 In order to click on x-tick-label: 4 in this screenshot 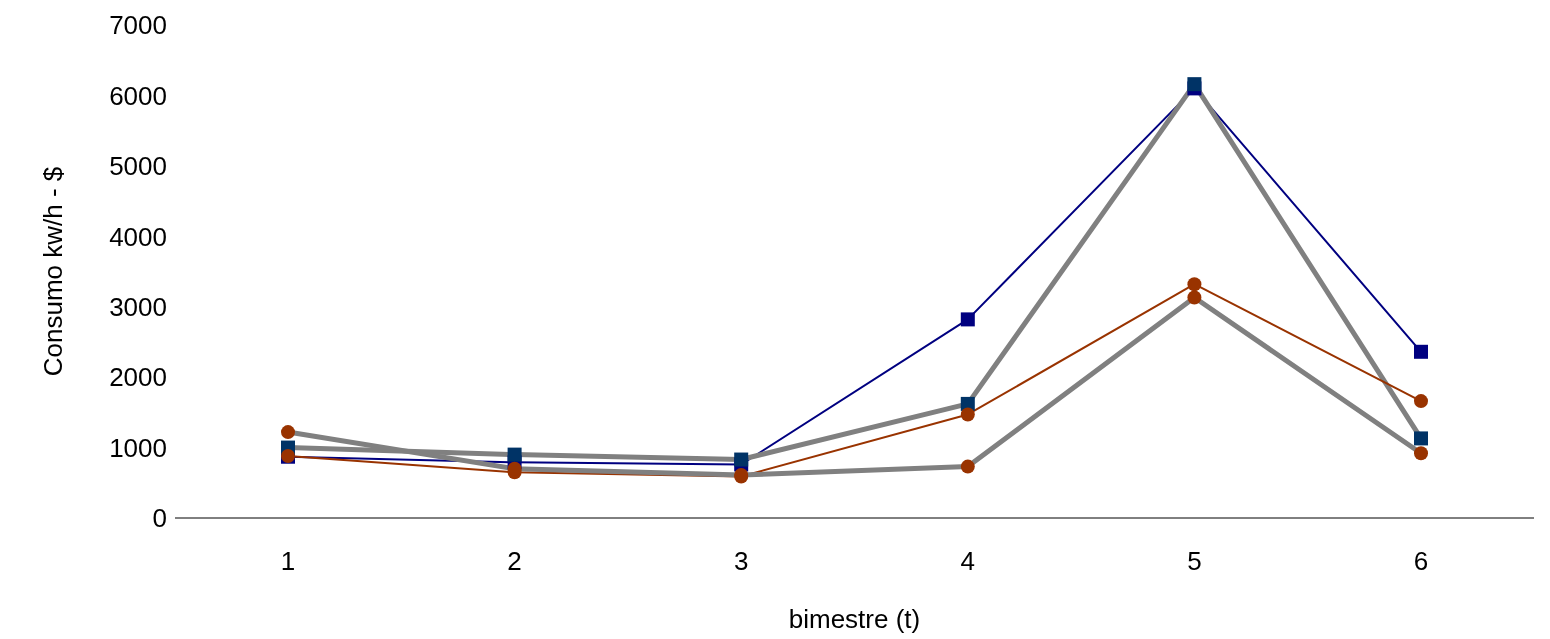, I will do `click(968, 561)`.